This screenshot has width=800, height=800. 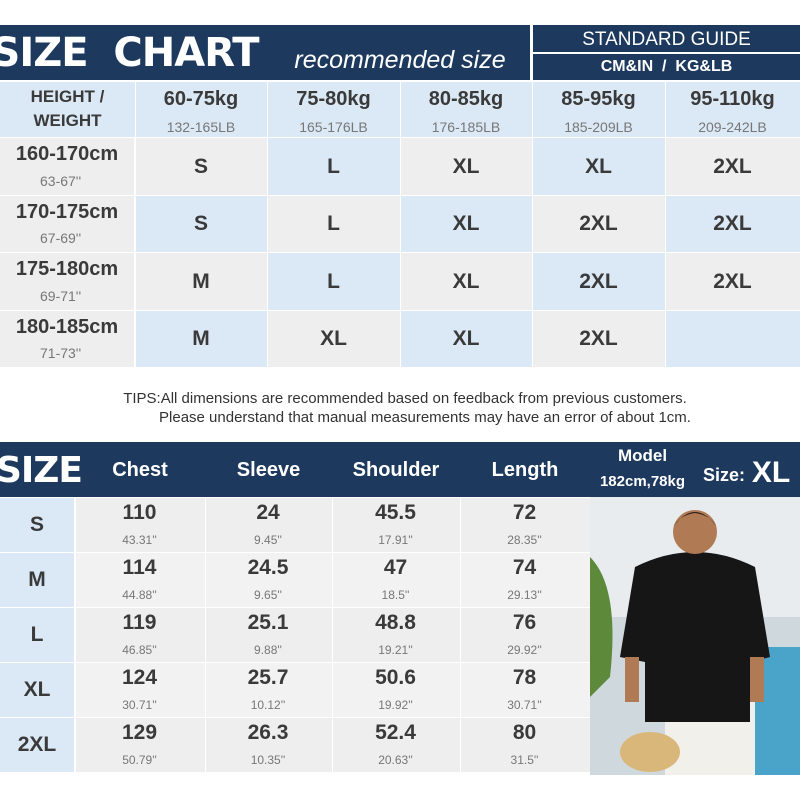 I want to click on header-bar, so click(x=265, y=52).